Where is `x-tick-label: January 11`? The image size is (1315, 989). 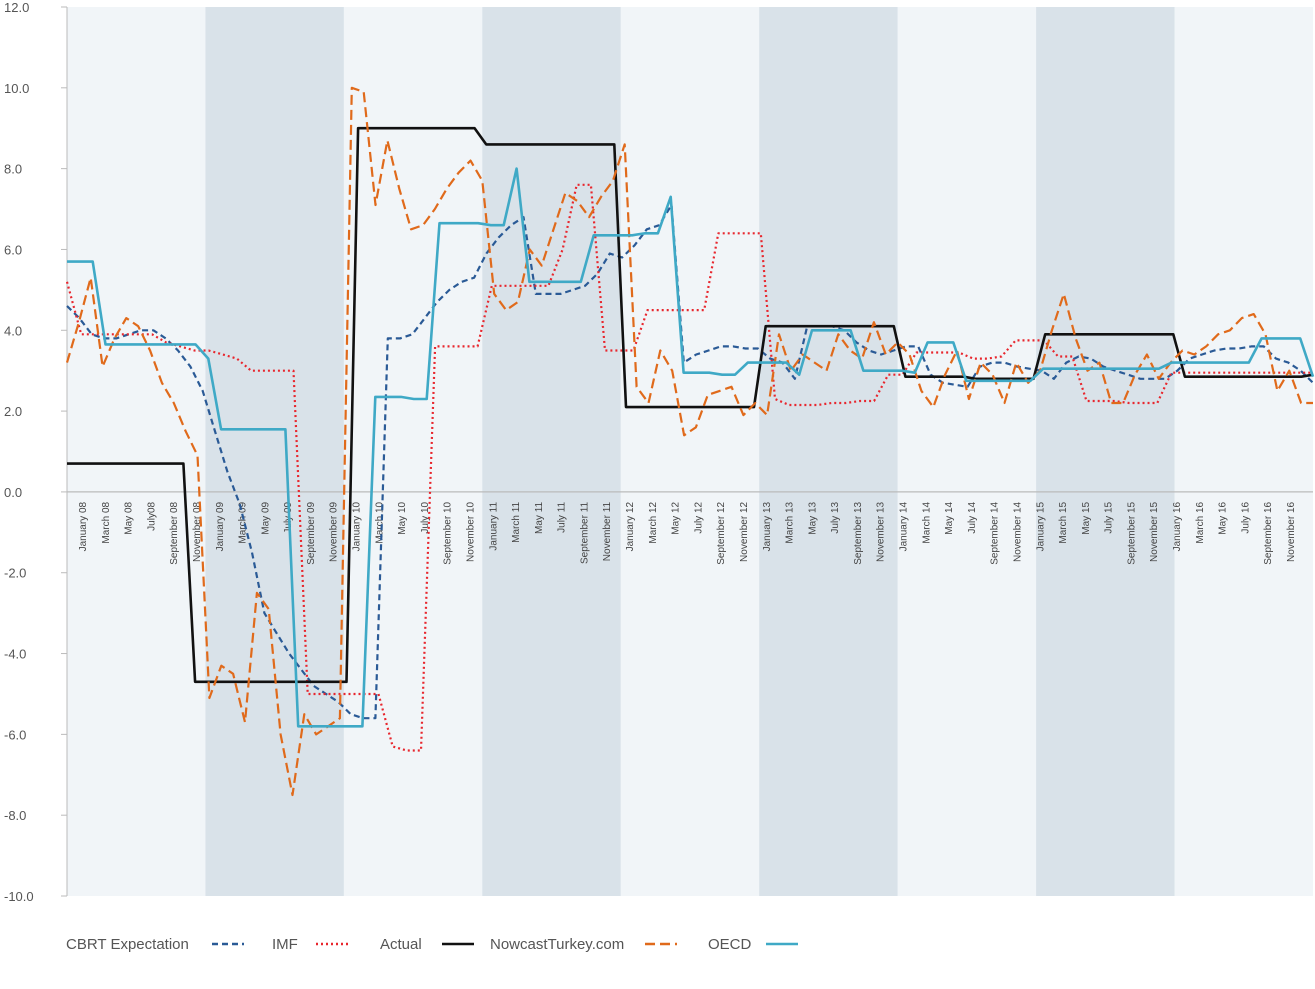 x-tick-label: January 11 is located at coordinates (493, 525).